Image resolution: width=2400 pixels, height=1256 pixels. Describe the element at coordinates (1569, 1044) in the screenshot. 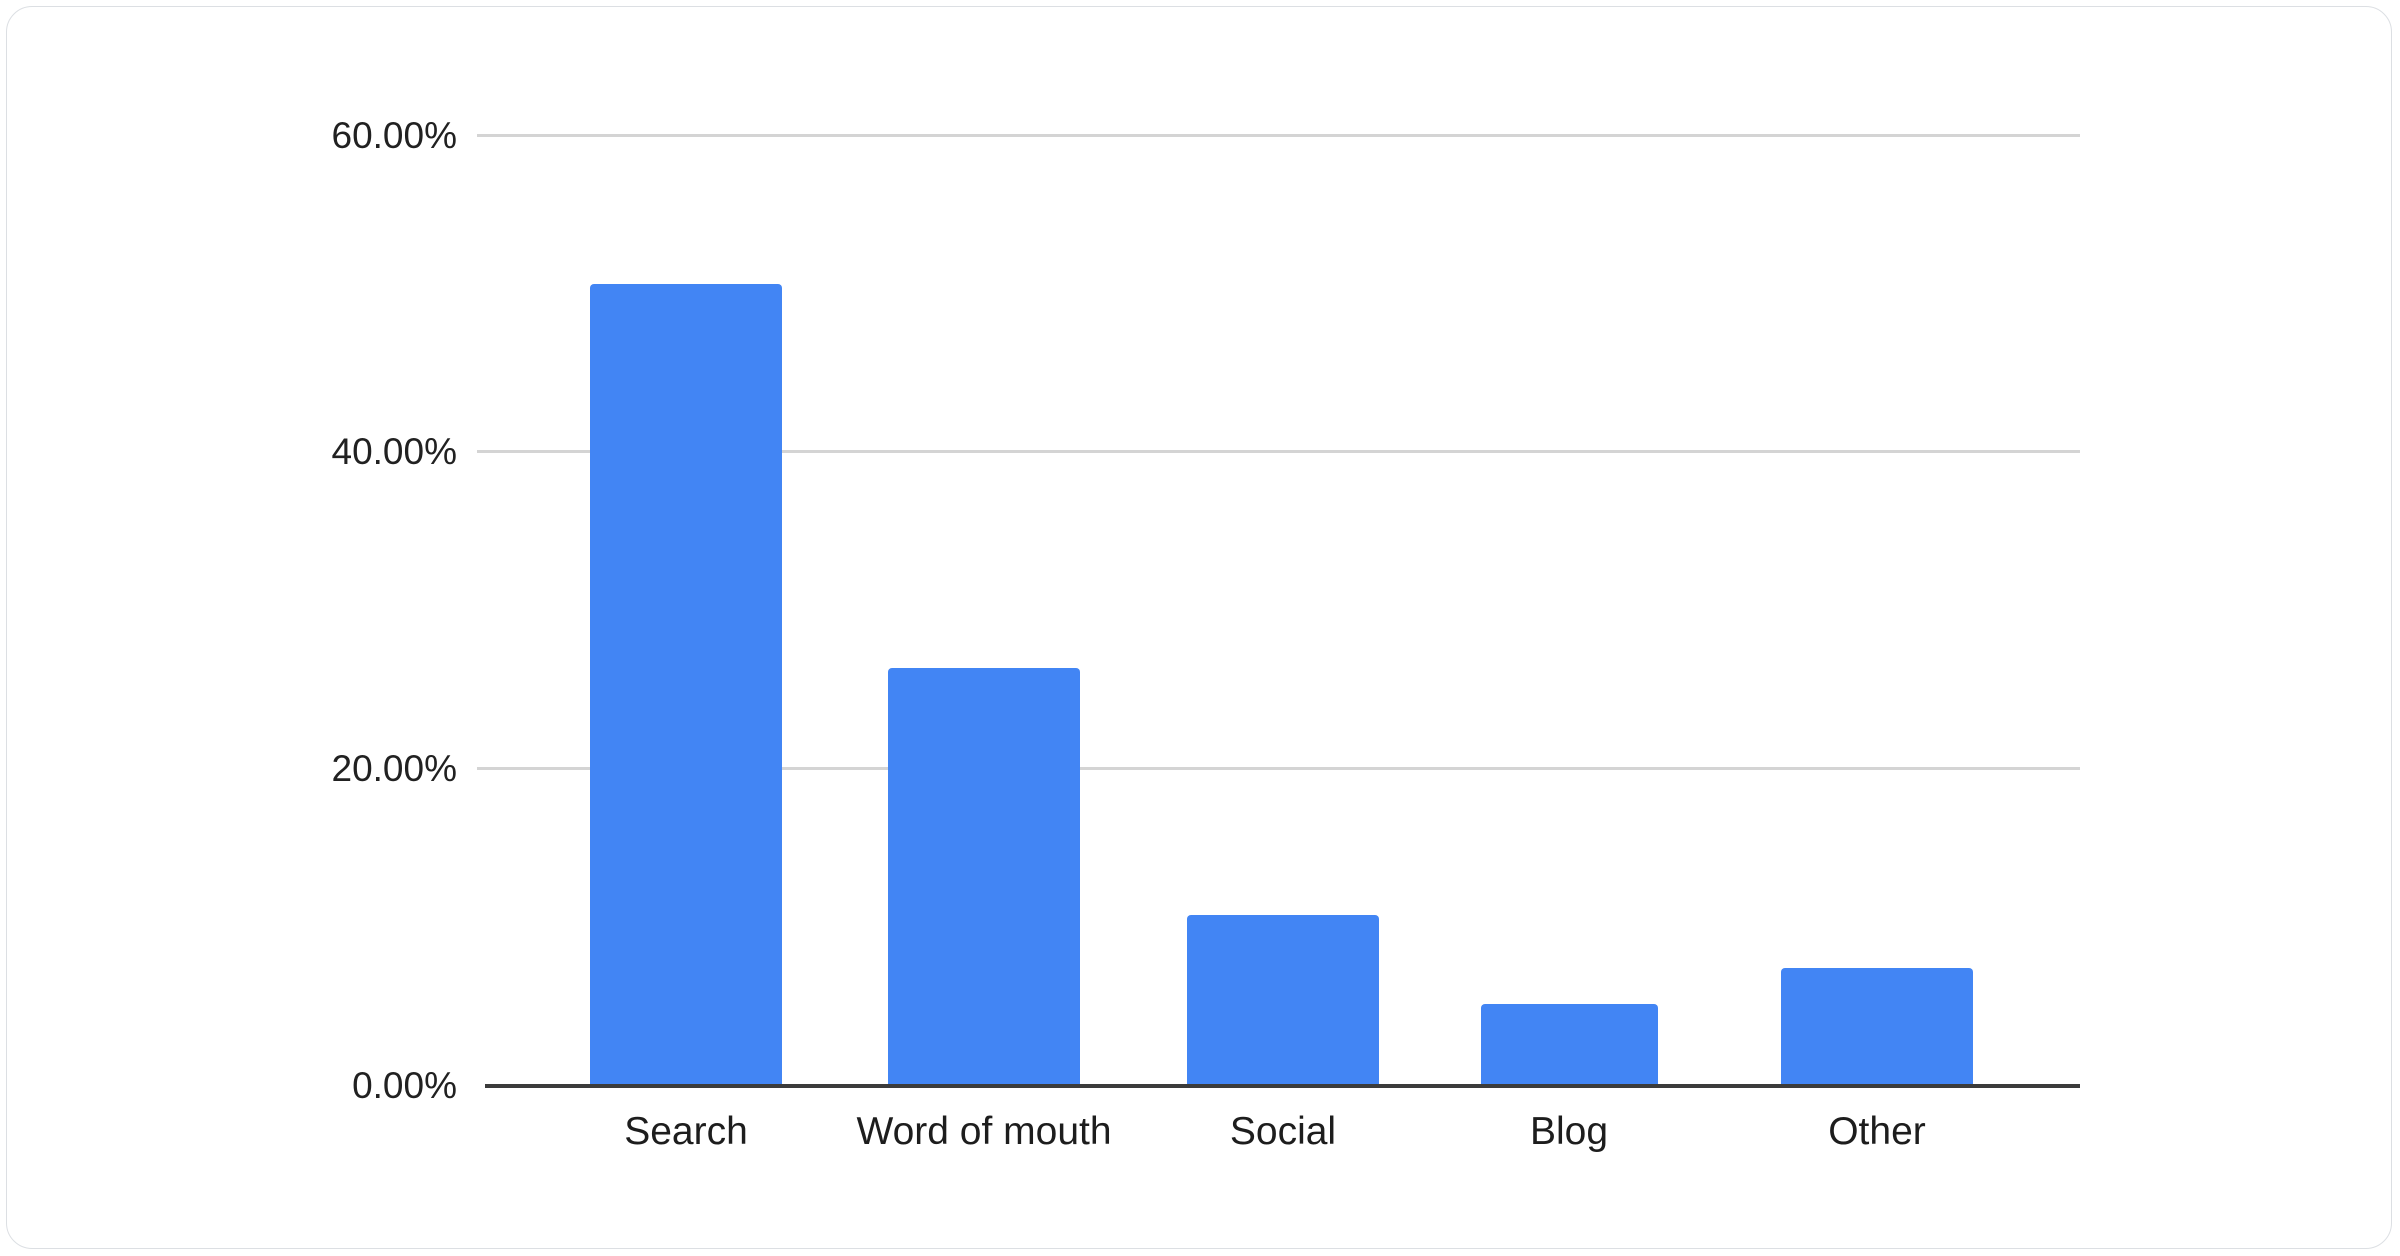

I see `bar-blog` at that location.